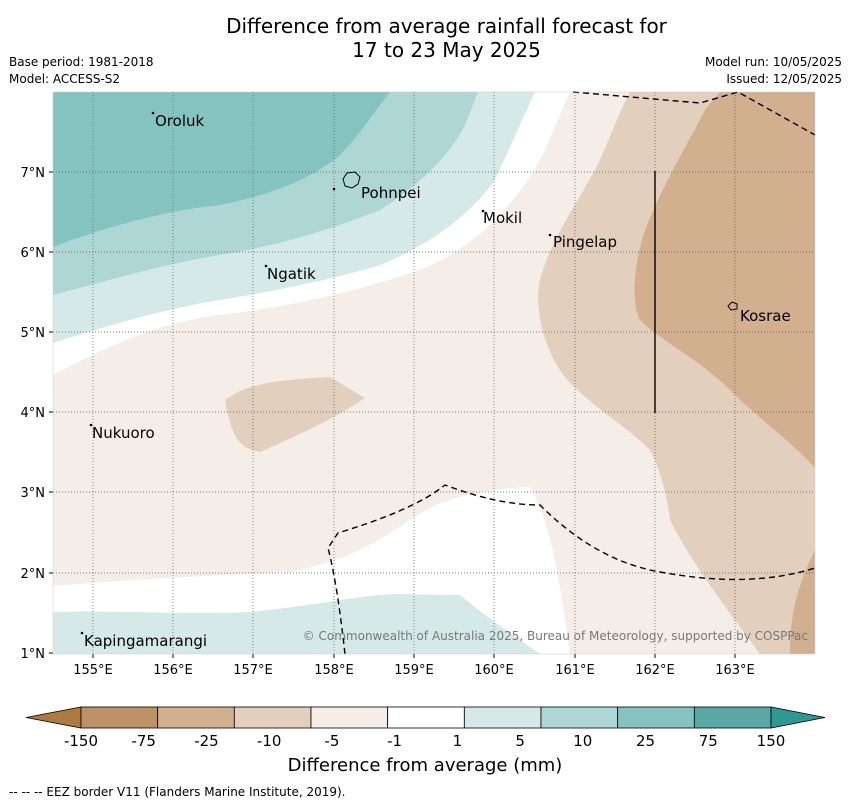  I want to click on model-run: Model run: 10/05/2025, so click(773, 62).